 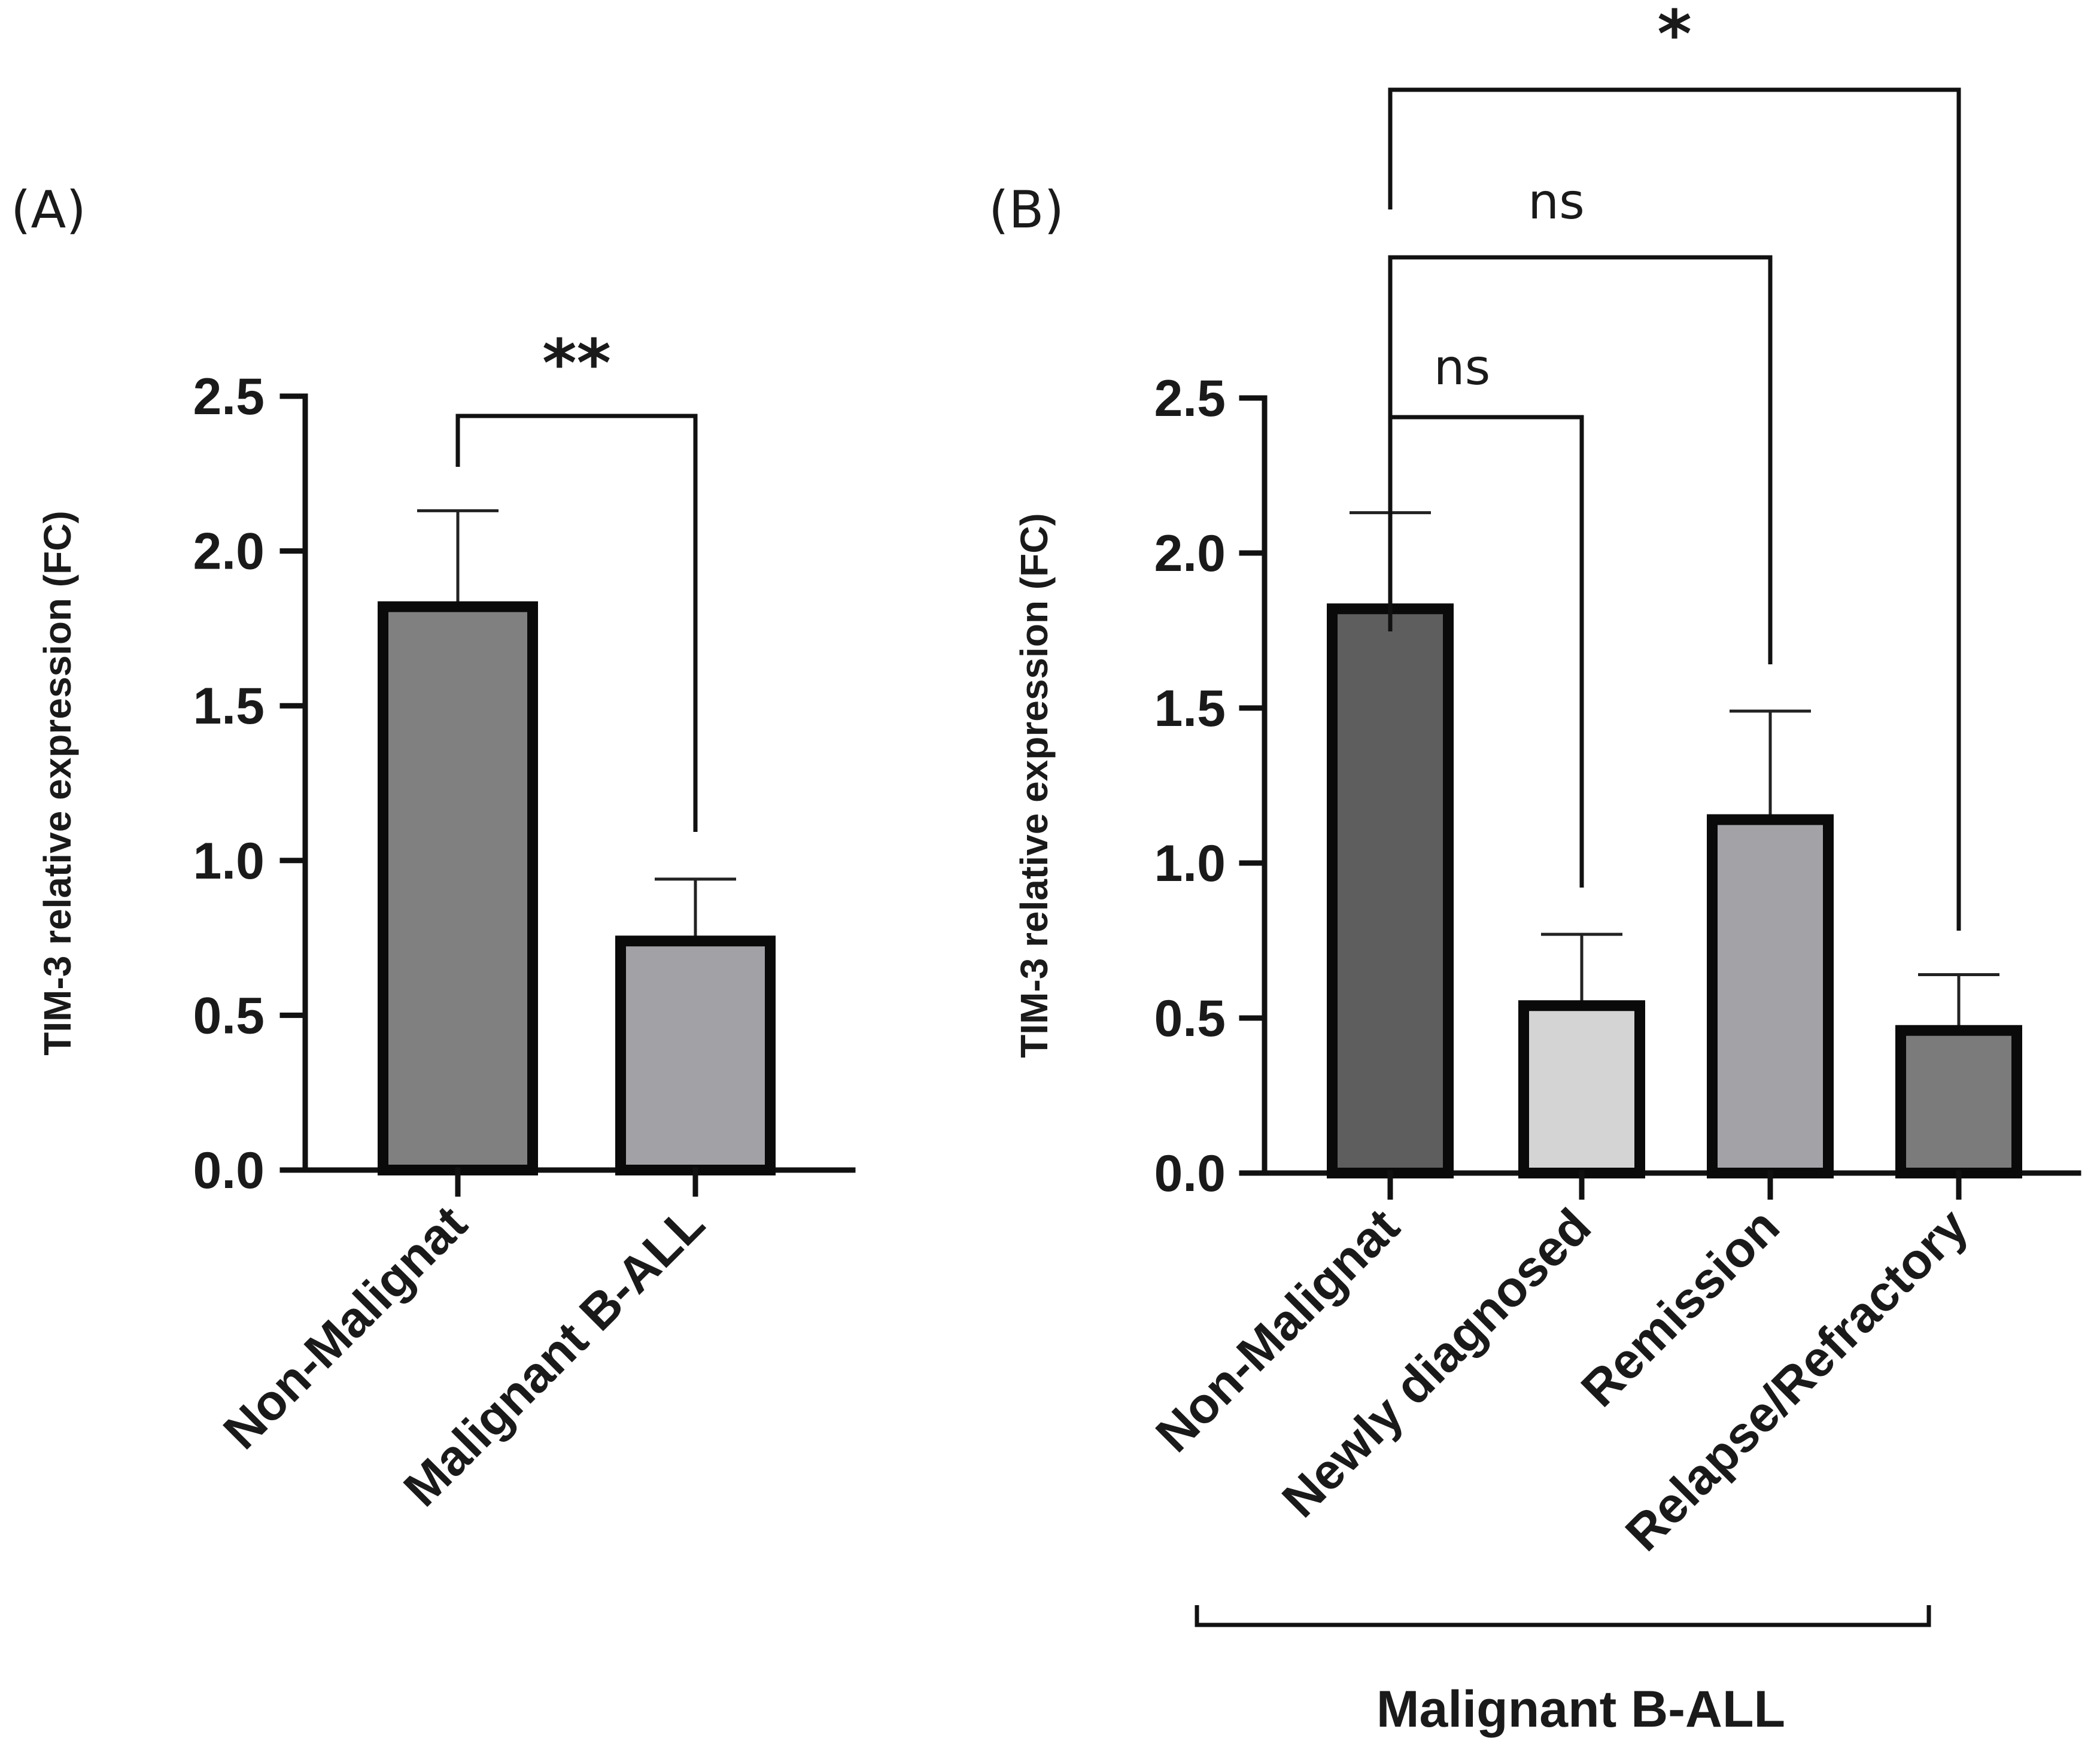 What do you see at coordinates (1797, 1379) in the screenshot?
I see `x-category-label: Relapse/Refractory` at bounding box center [1797, 1379].